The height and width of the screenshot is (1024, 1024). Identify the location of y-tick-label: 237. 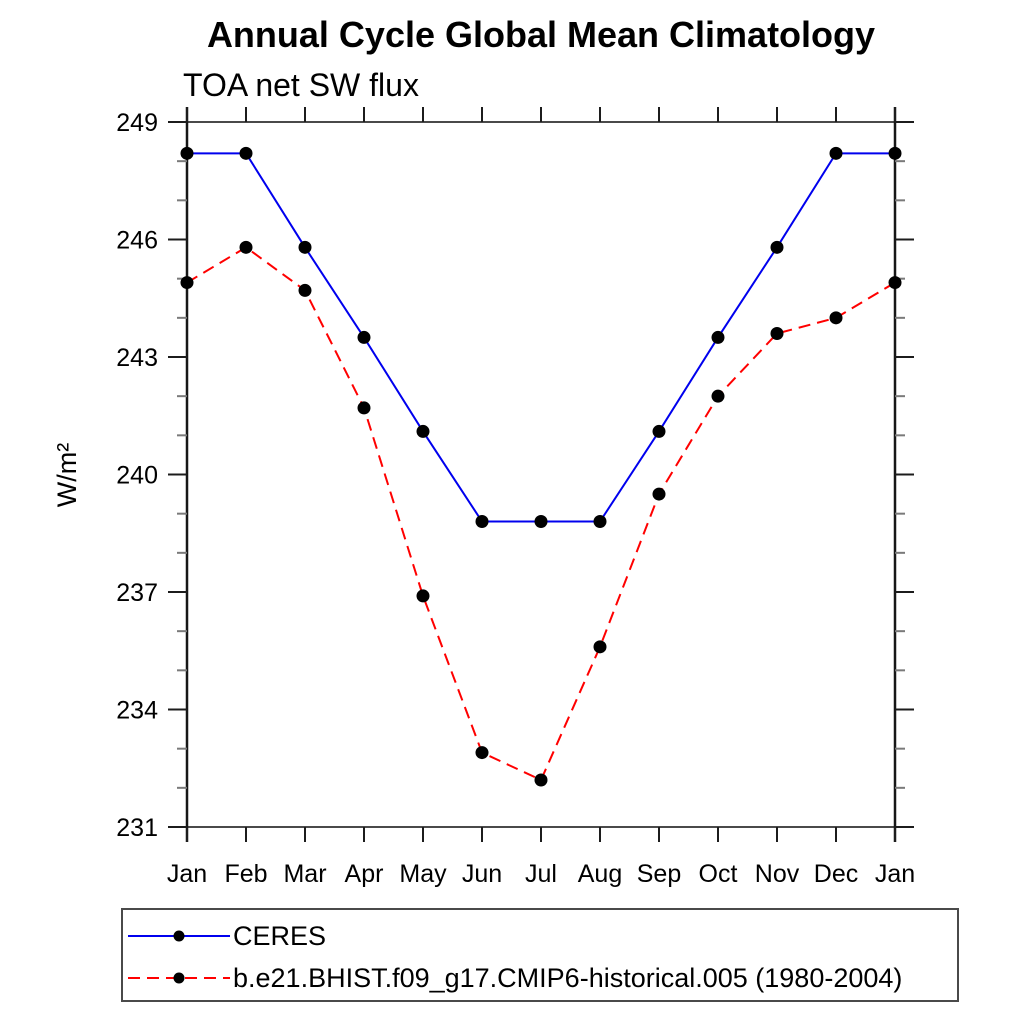
(137, 593).